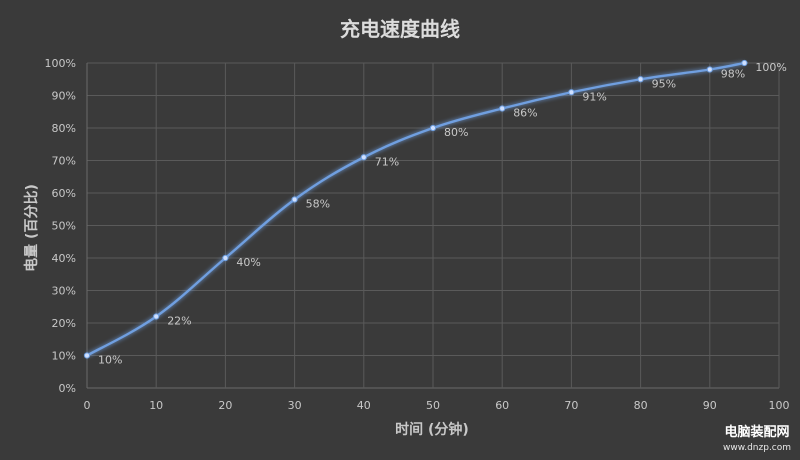 The width and height of the screenshot is (800, 460). I want to click on y-tick-label: 60%, so click(64, 193).